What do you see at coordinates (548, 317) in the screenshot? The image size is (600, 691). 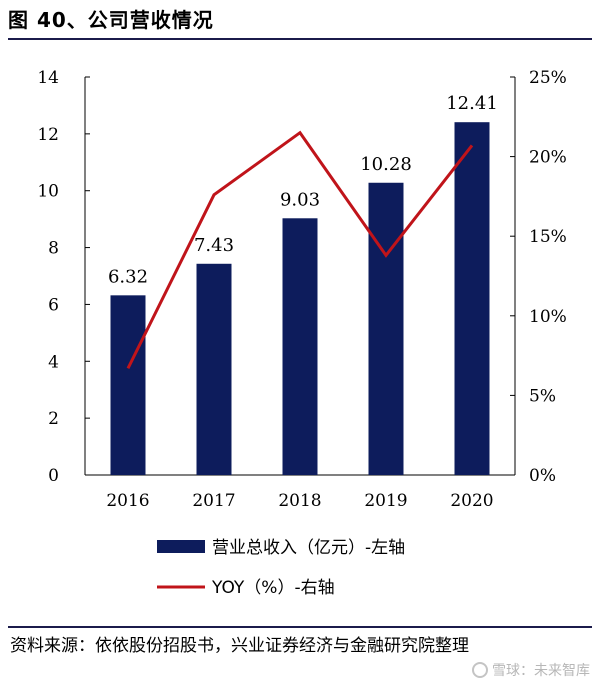 I see `right-tick-label: 10%` at bounding box center [548, 317].